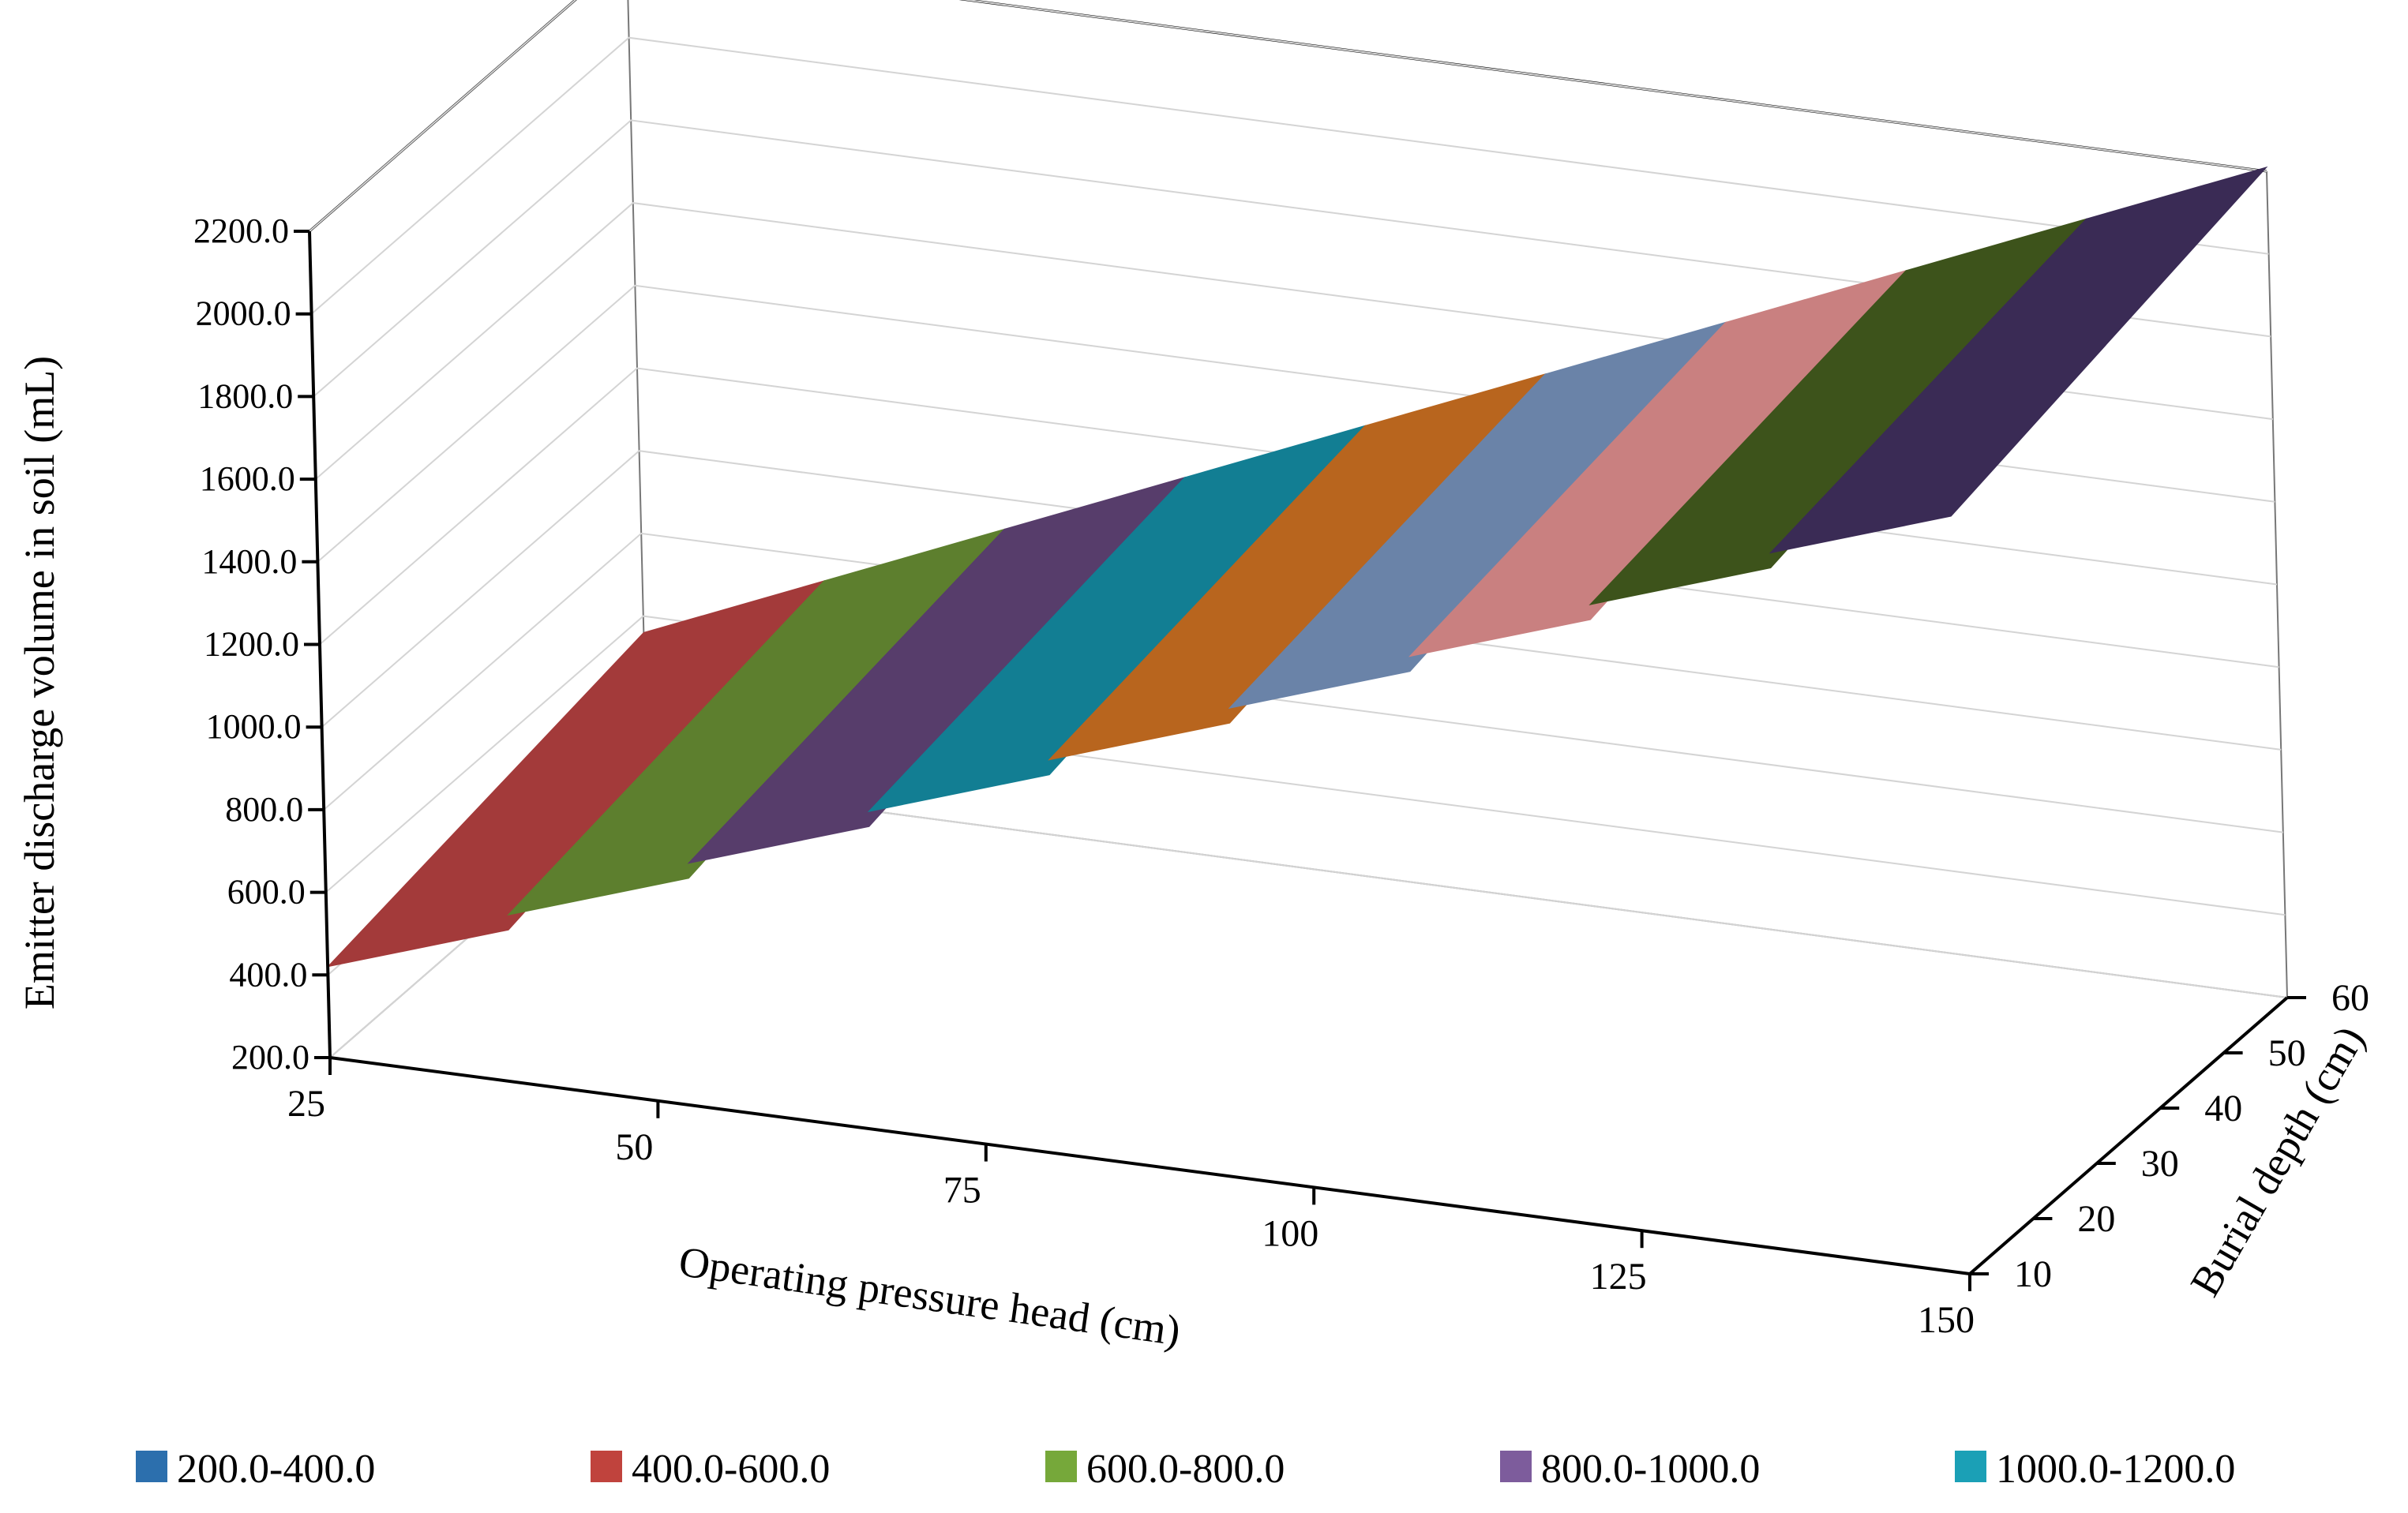 This screenshot has width=2408, height=1513. Describe the element at coordinates (264, 809) in the screenshot. I see `z-tick-label: 800.0` at that location.